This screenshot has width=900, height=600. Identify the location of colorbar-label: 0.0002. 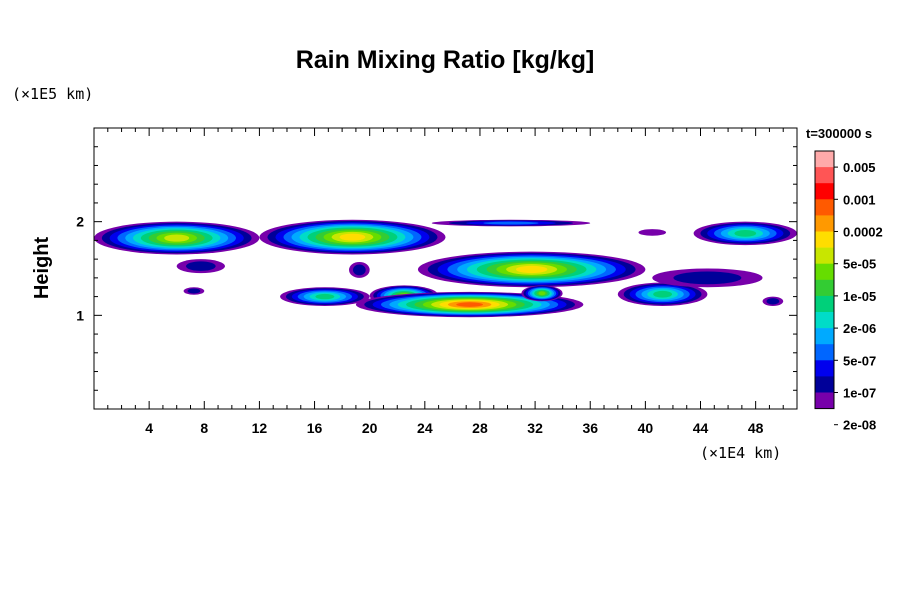
(863, 232).